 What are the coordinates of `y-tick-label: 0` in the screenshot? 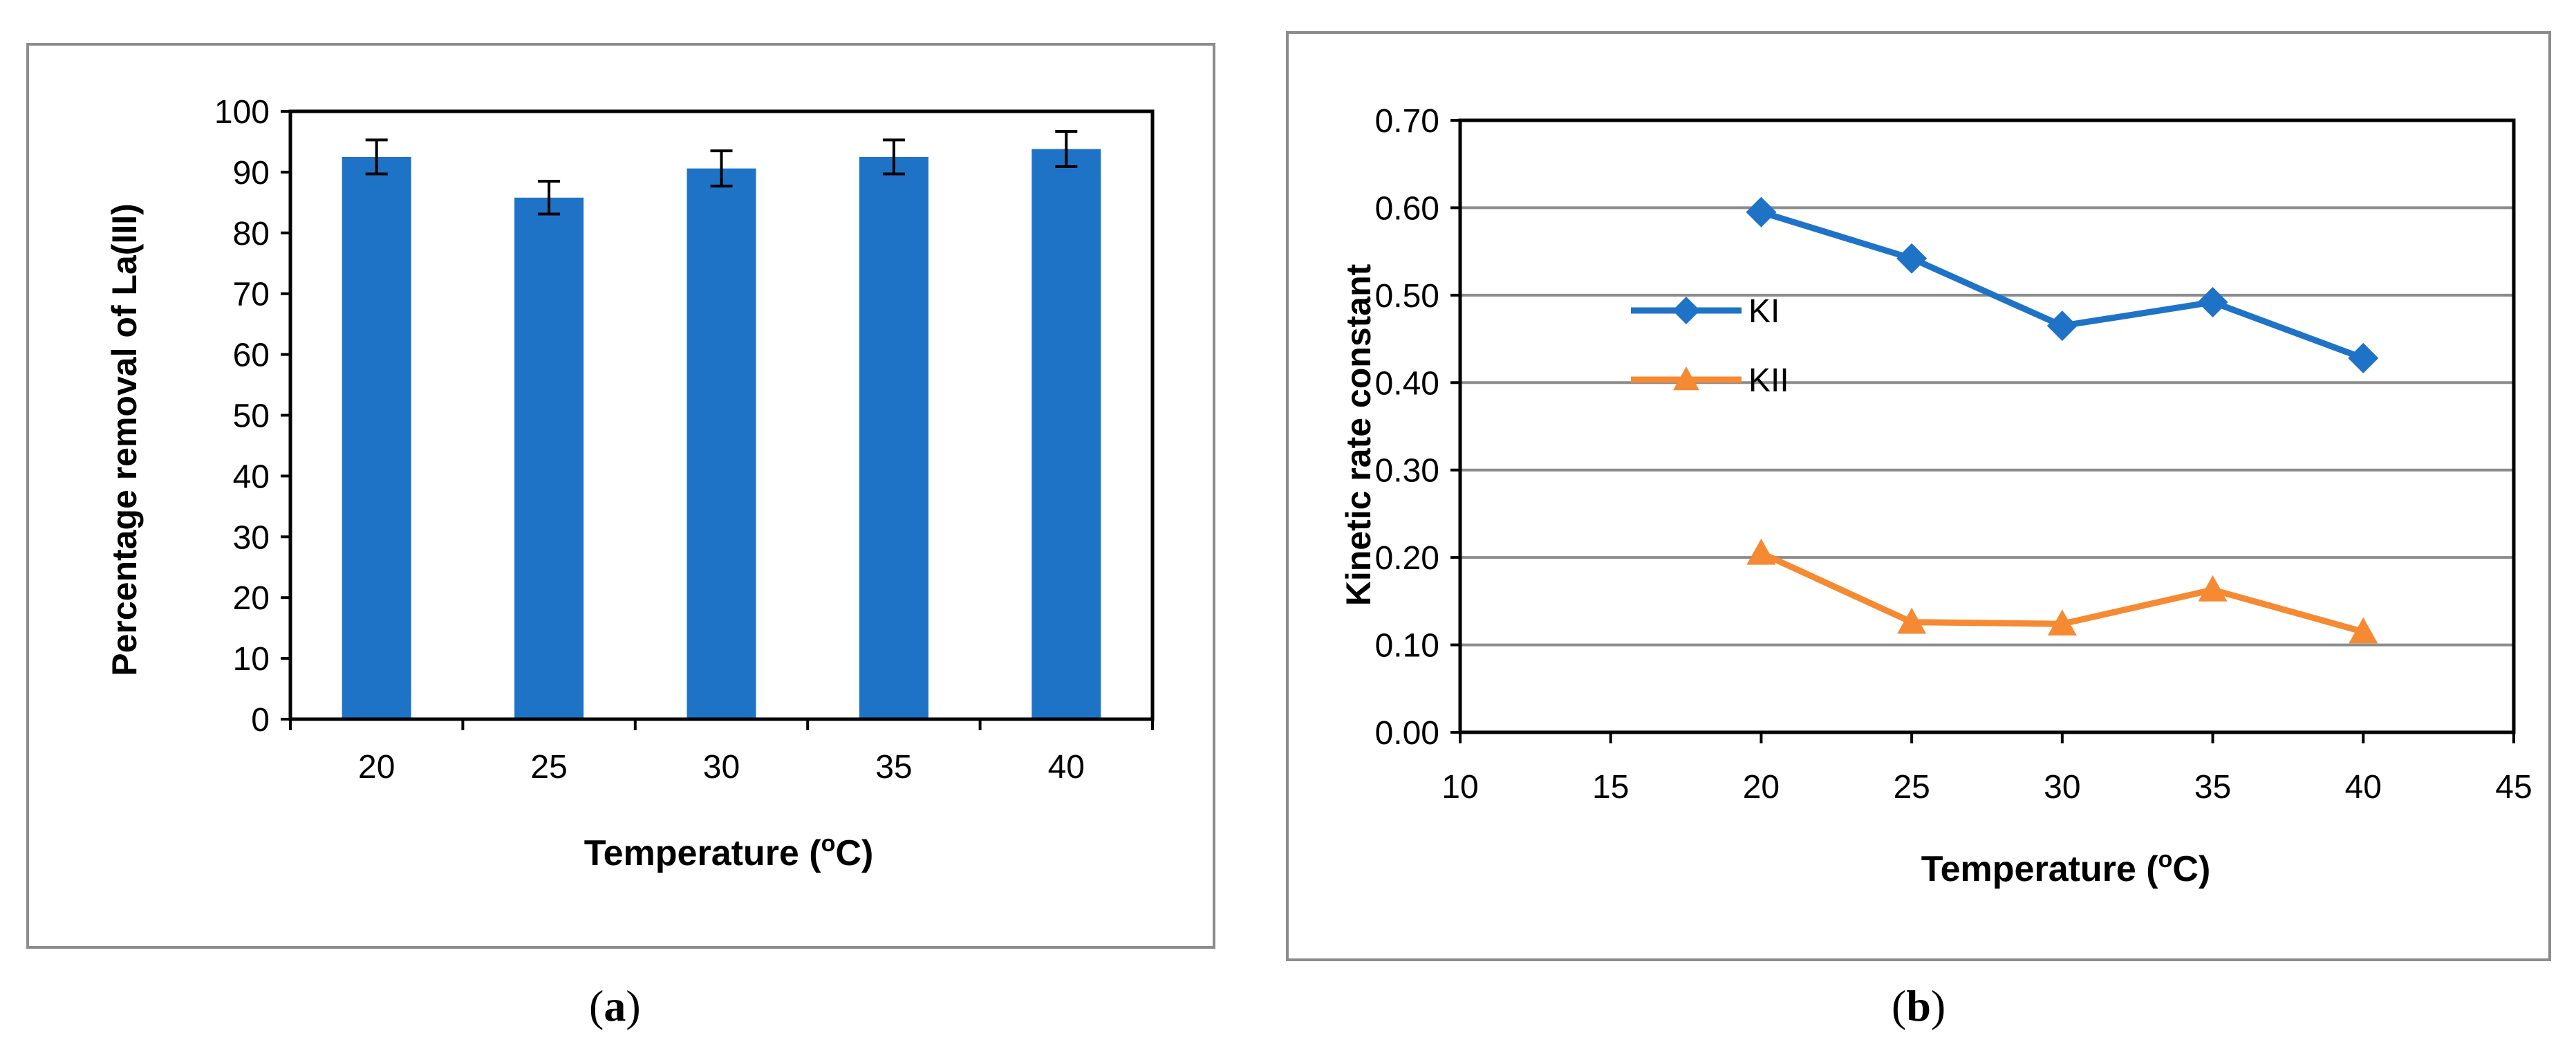 It's located at (260, 720).